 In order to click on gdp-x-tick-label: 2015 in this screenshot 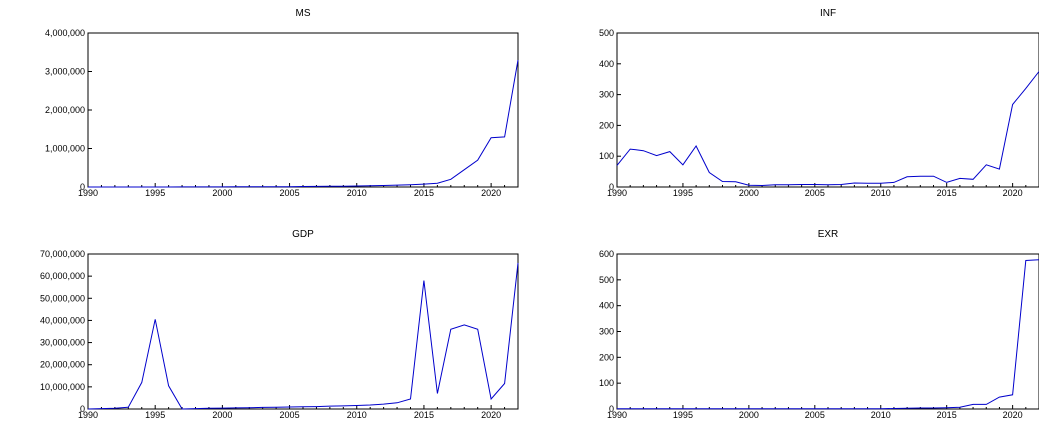, I will do `click(424, 415)`.